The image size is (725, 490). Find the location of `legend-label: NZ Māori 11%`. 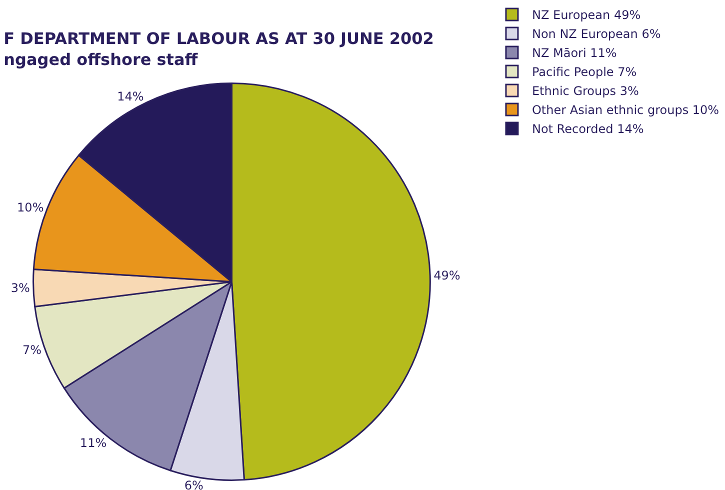

legend-label: NZ Māori 11% is located at coordinates (574, 53).